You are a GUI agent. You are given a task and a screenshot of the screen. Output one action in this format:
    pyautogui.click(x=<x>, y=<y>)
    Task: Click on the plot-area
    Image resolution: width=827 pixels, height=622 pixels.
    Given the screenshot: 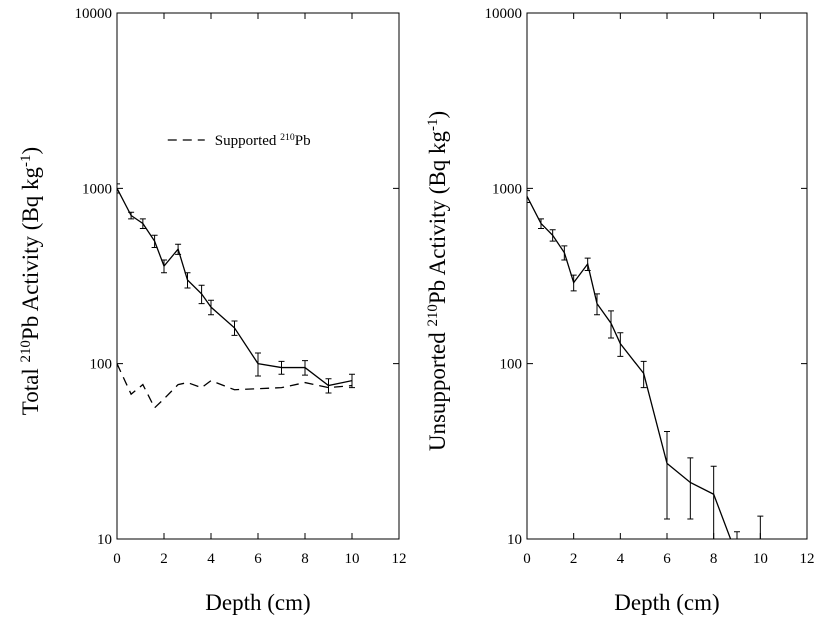 What is the action you would take?
    pyautogui.click(x=236, y=296)
    